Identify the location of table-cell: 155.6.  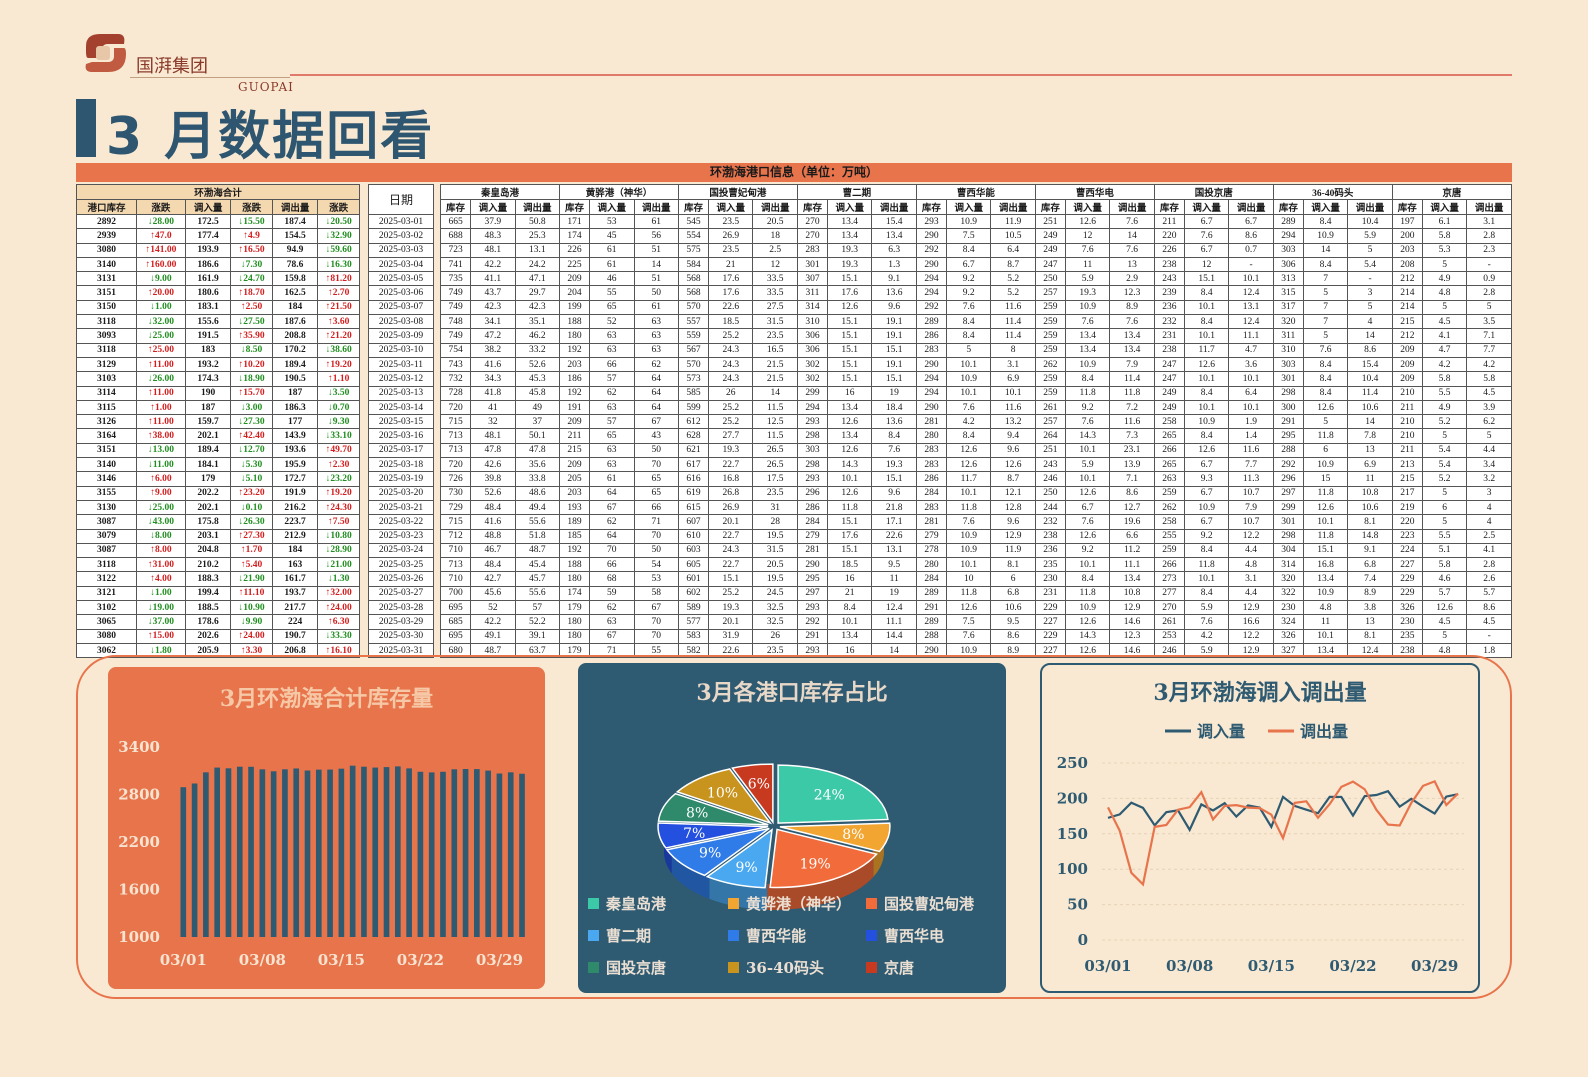
(208, 322).